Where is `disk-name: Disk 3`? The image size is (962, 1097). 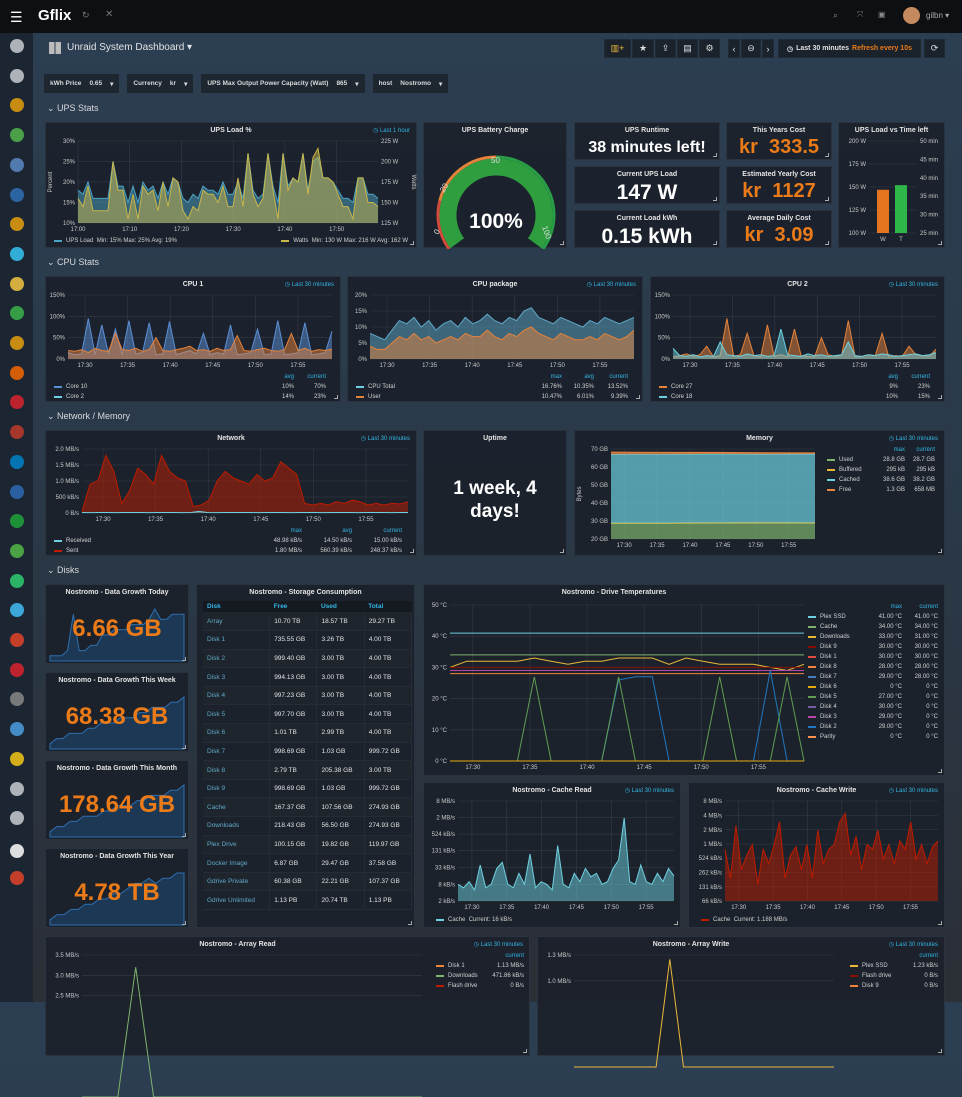 disk-name: Disk 3 is located at coordinates (236, 677).